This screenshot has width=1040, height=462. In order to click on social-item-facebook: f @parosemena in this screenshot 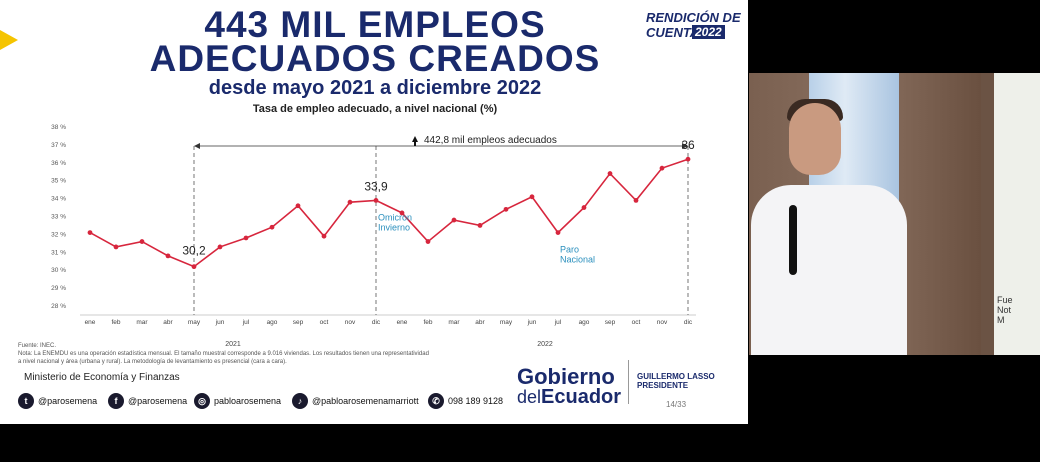, I will do `click(147, 401)`.